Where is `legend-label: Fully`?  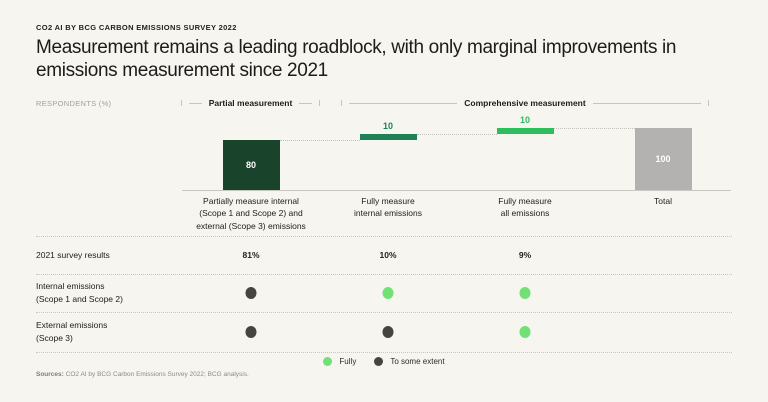 legend-label: Fully is located at coordinates (348, 361).